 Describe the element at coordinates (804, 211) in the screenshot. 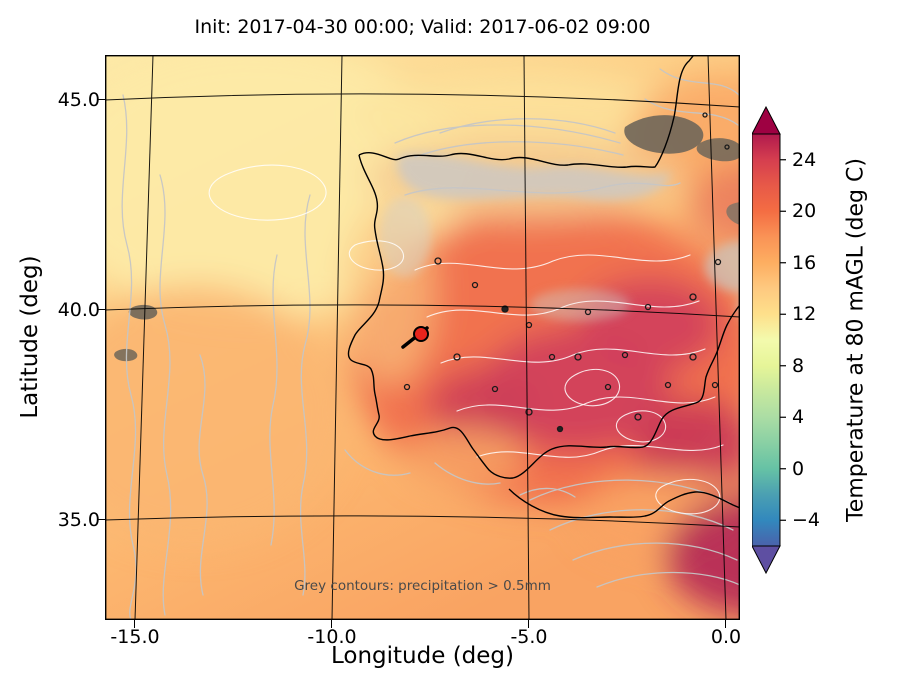

I see `cb-tick-20: 20` at that location.